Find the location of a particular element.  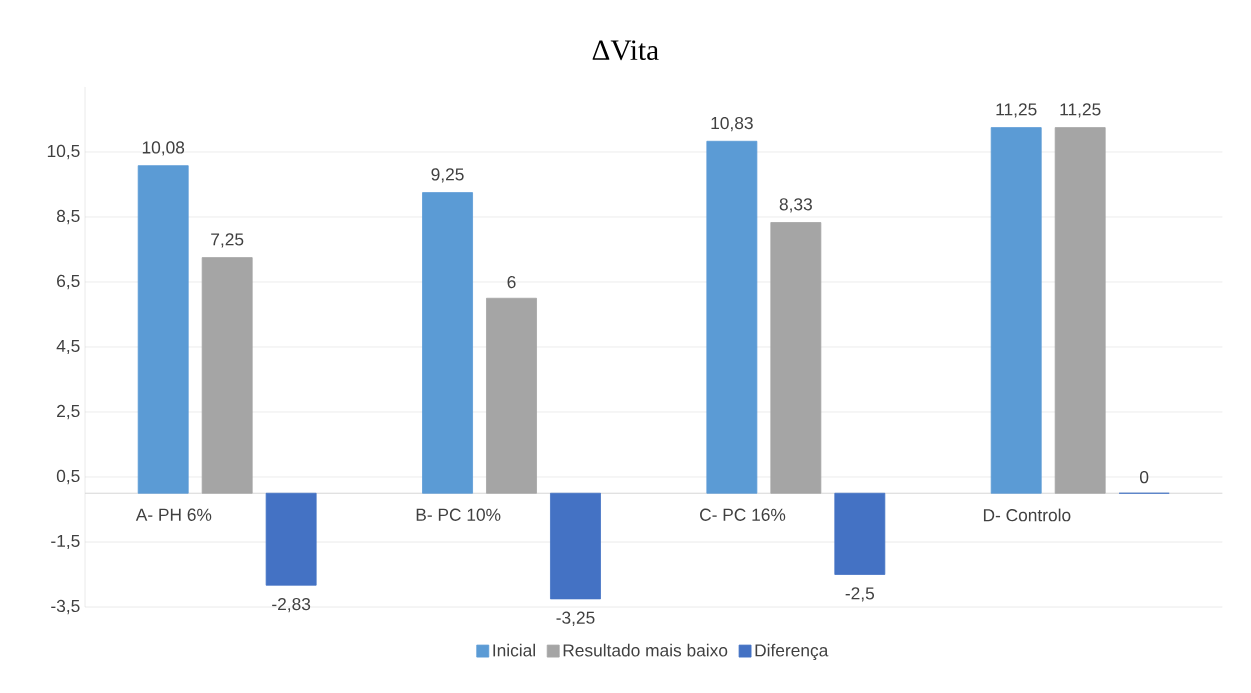

data-label: 9,25 is located at coordinates (447, 175).